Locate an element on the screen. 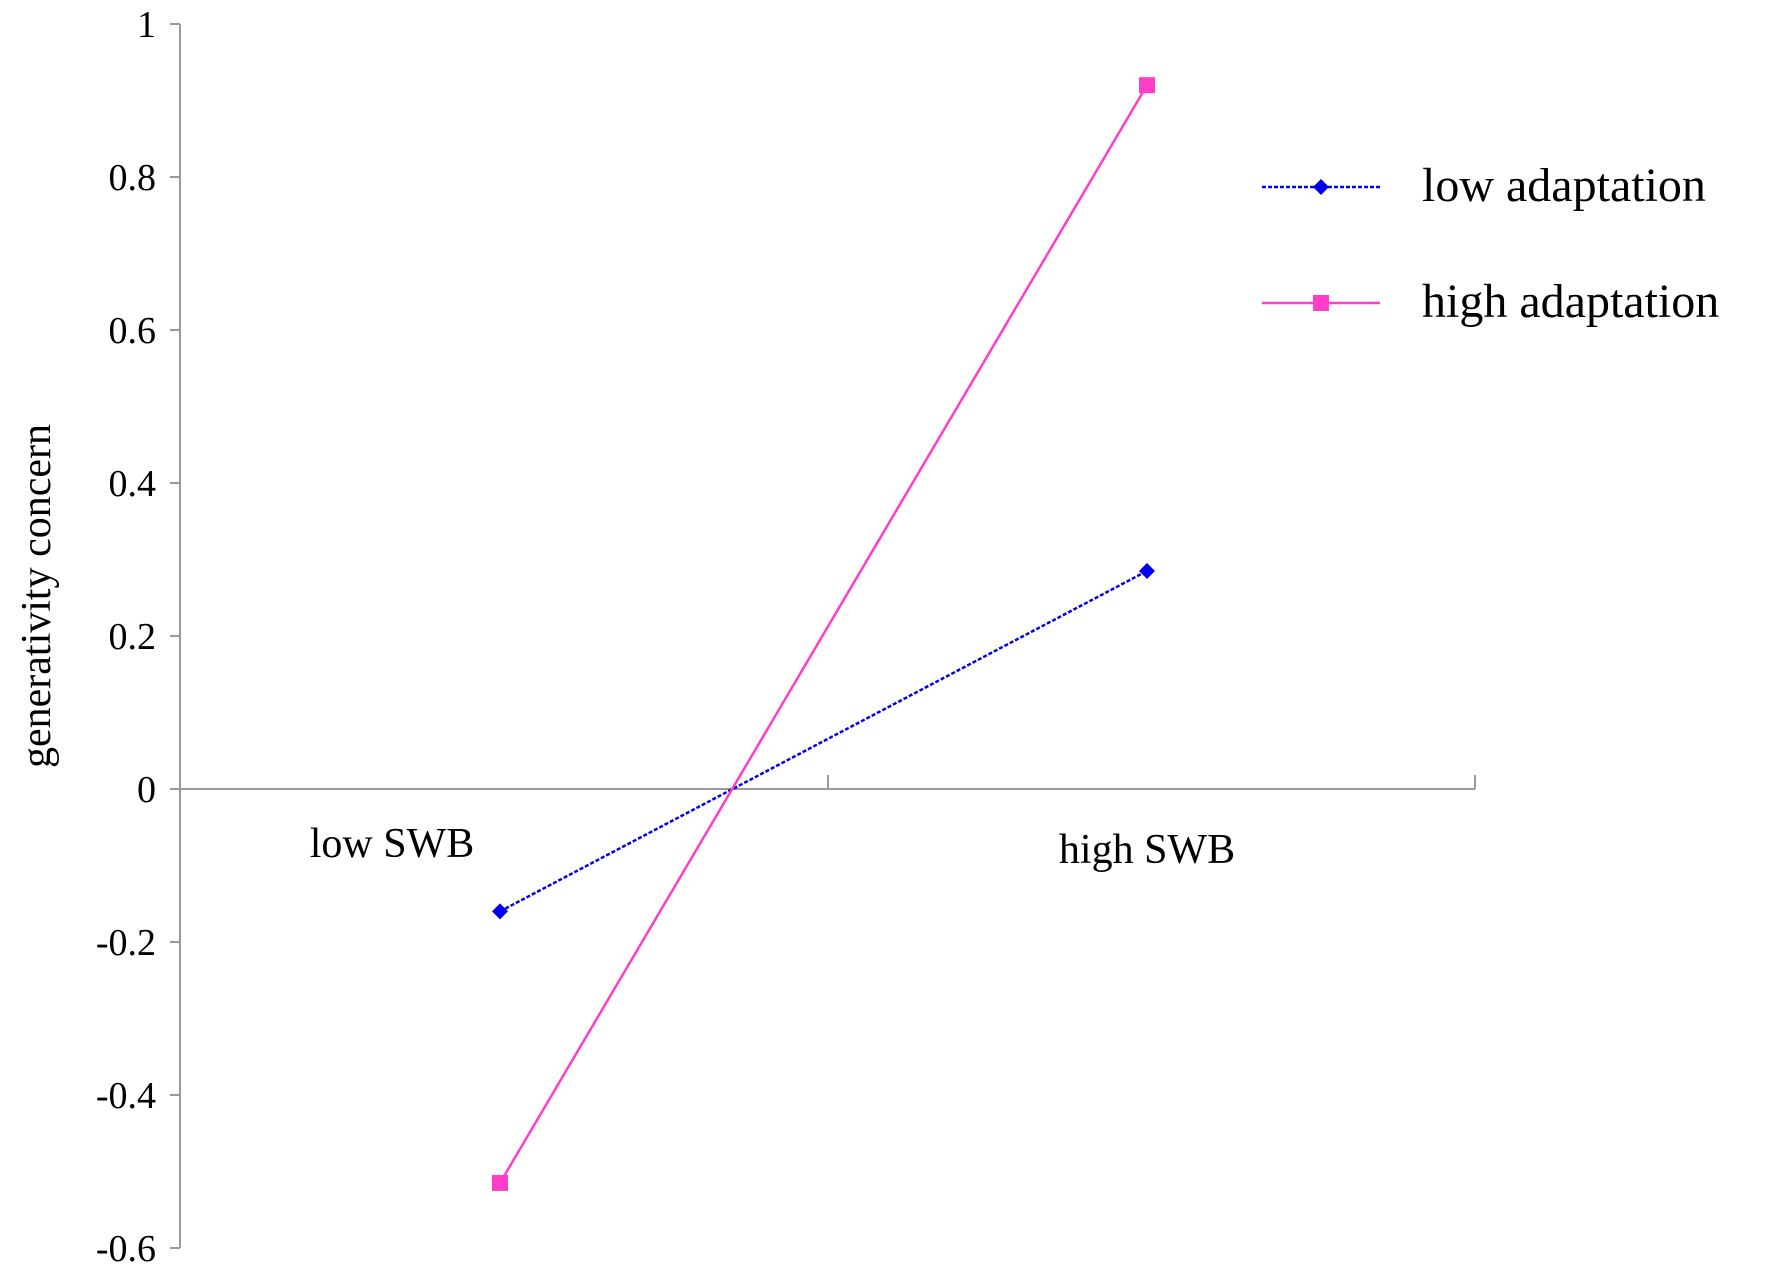  y-ticks: 1 0.8 0.6 0.4 0.2 0 -0.2 -0.4 -0.6 is located at coordinates (138, 637).